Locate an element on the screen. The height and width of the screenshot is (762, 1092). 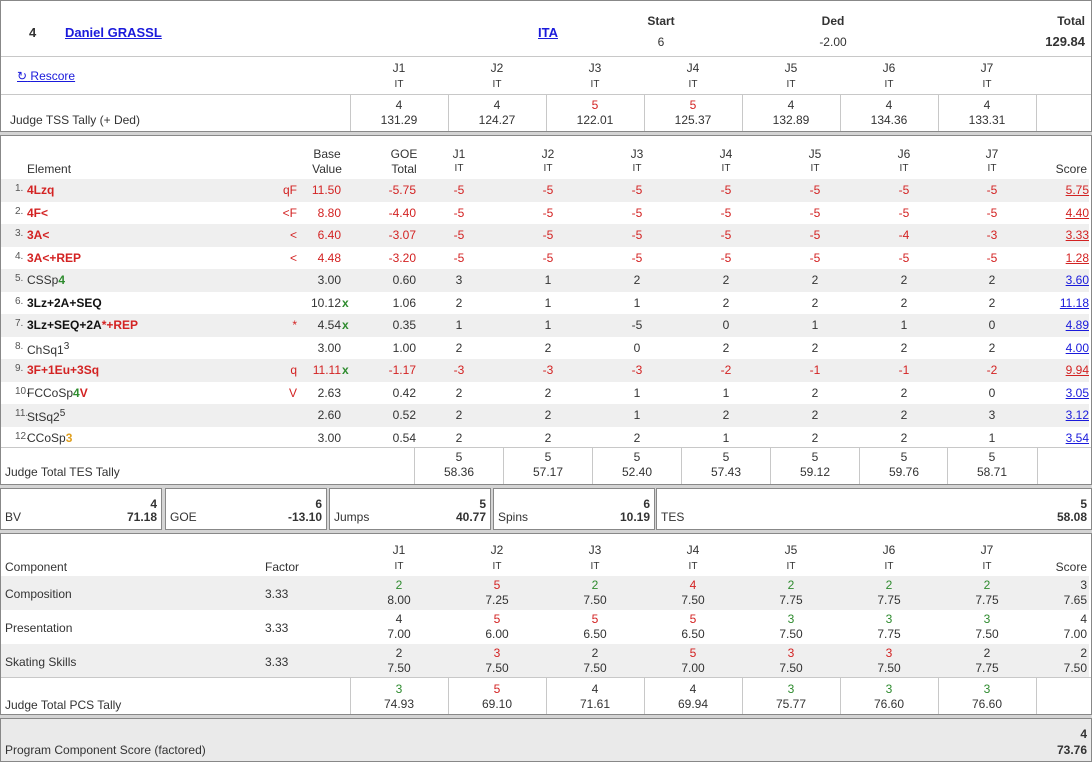
element-score-link: 4.40 is located at coordinates (1077, 212).